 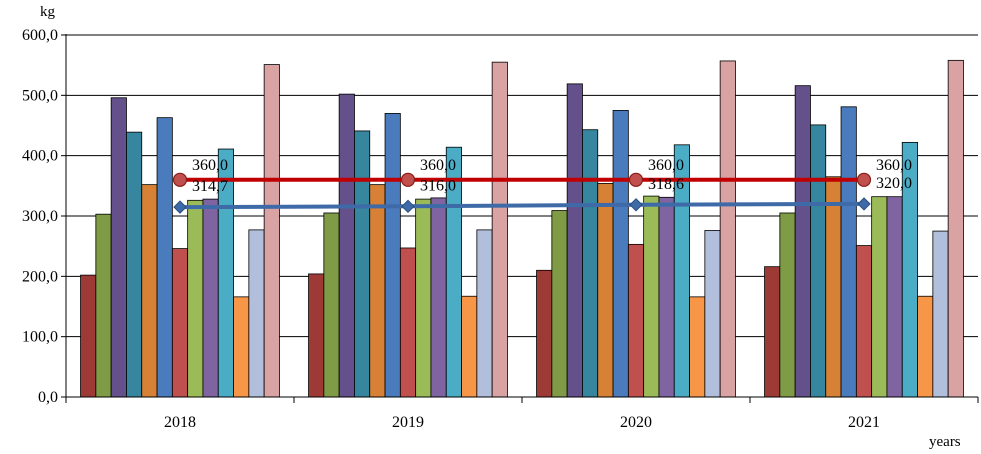 What do you see at coordinates (894, 183) in the screenshot?
I see `data-label: 320,0` at bounding box center [894, 183].